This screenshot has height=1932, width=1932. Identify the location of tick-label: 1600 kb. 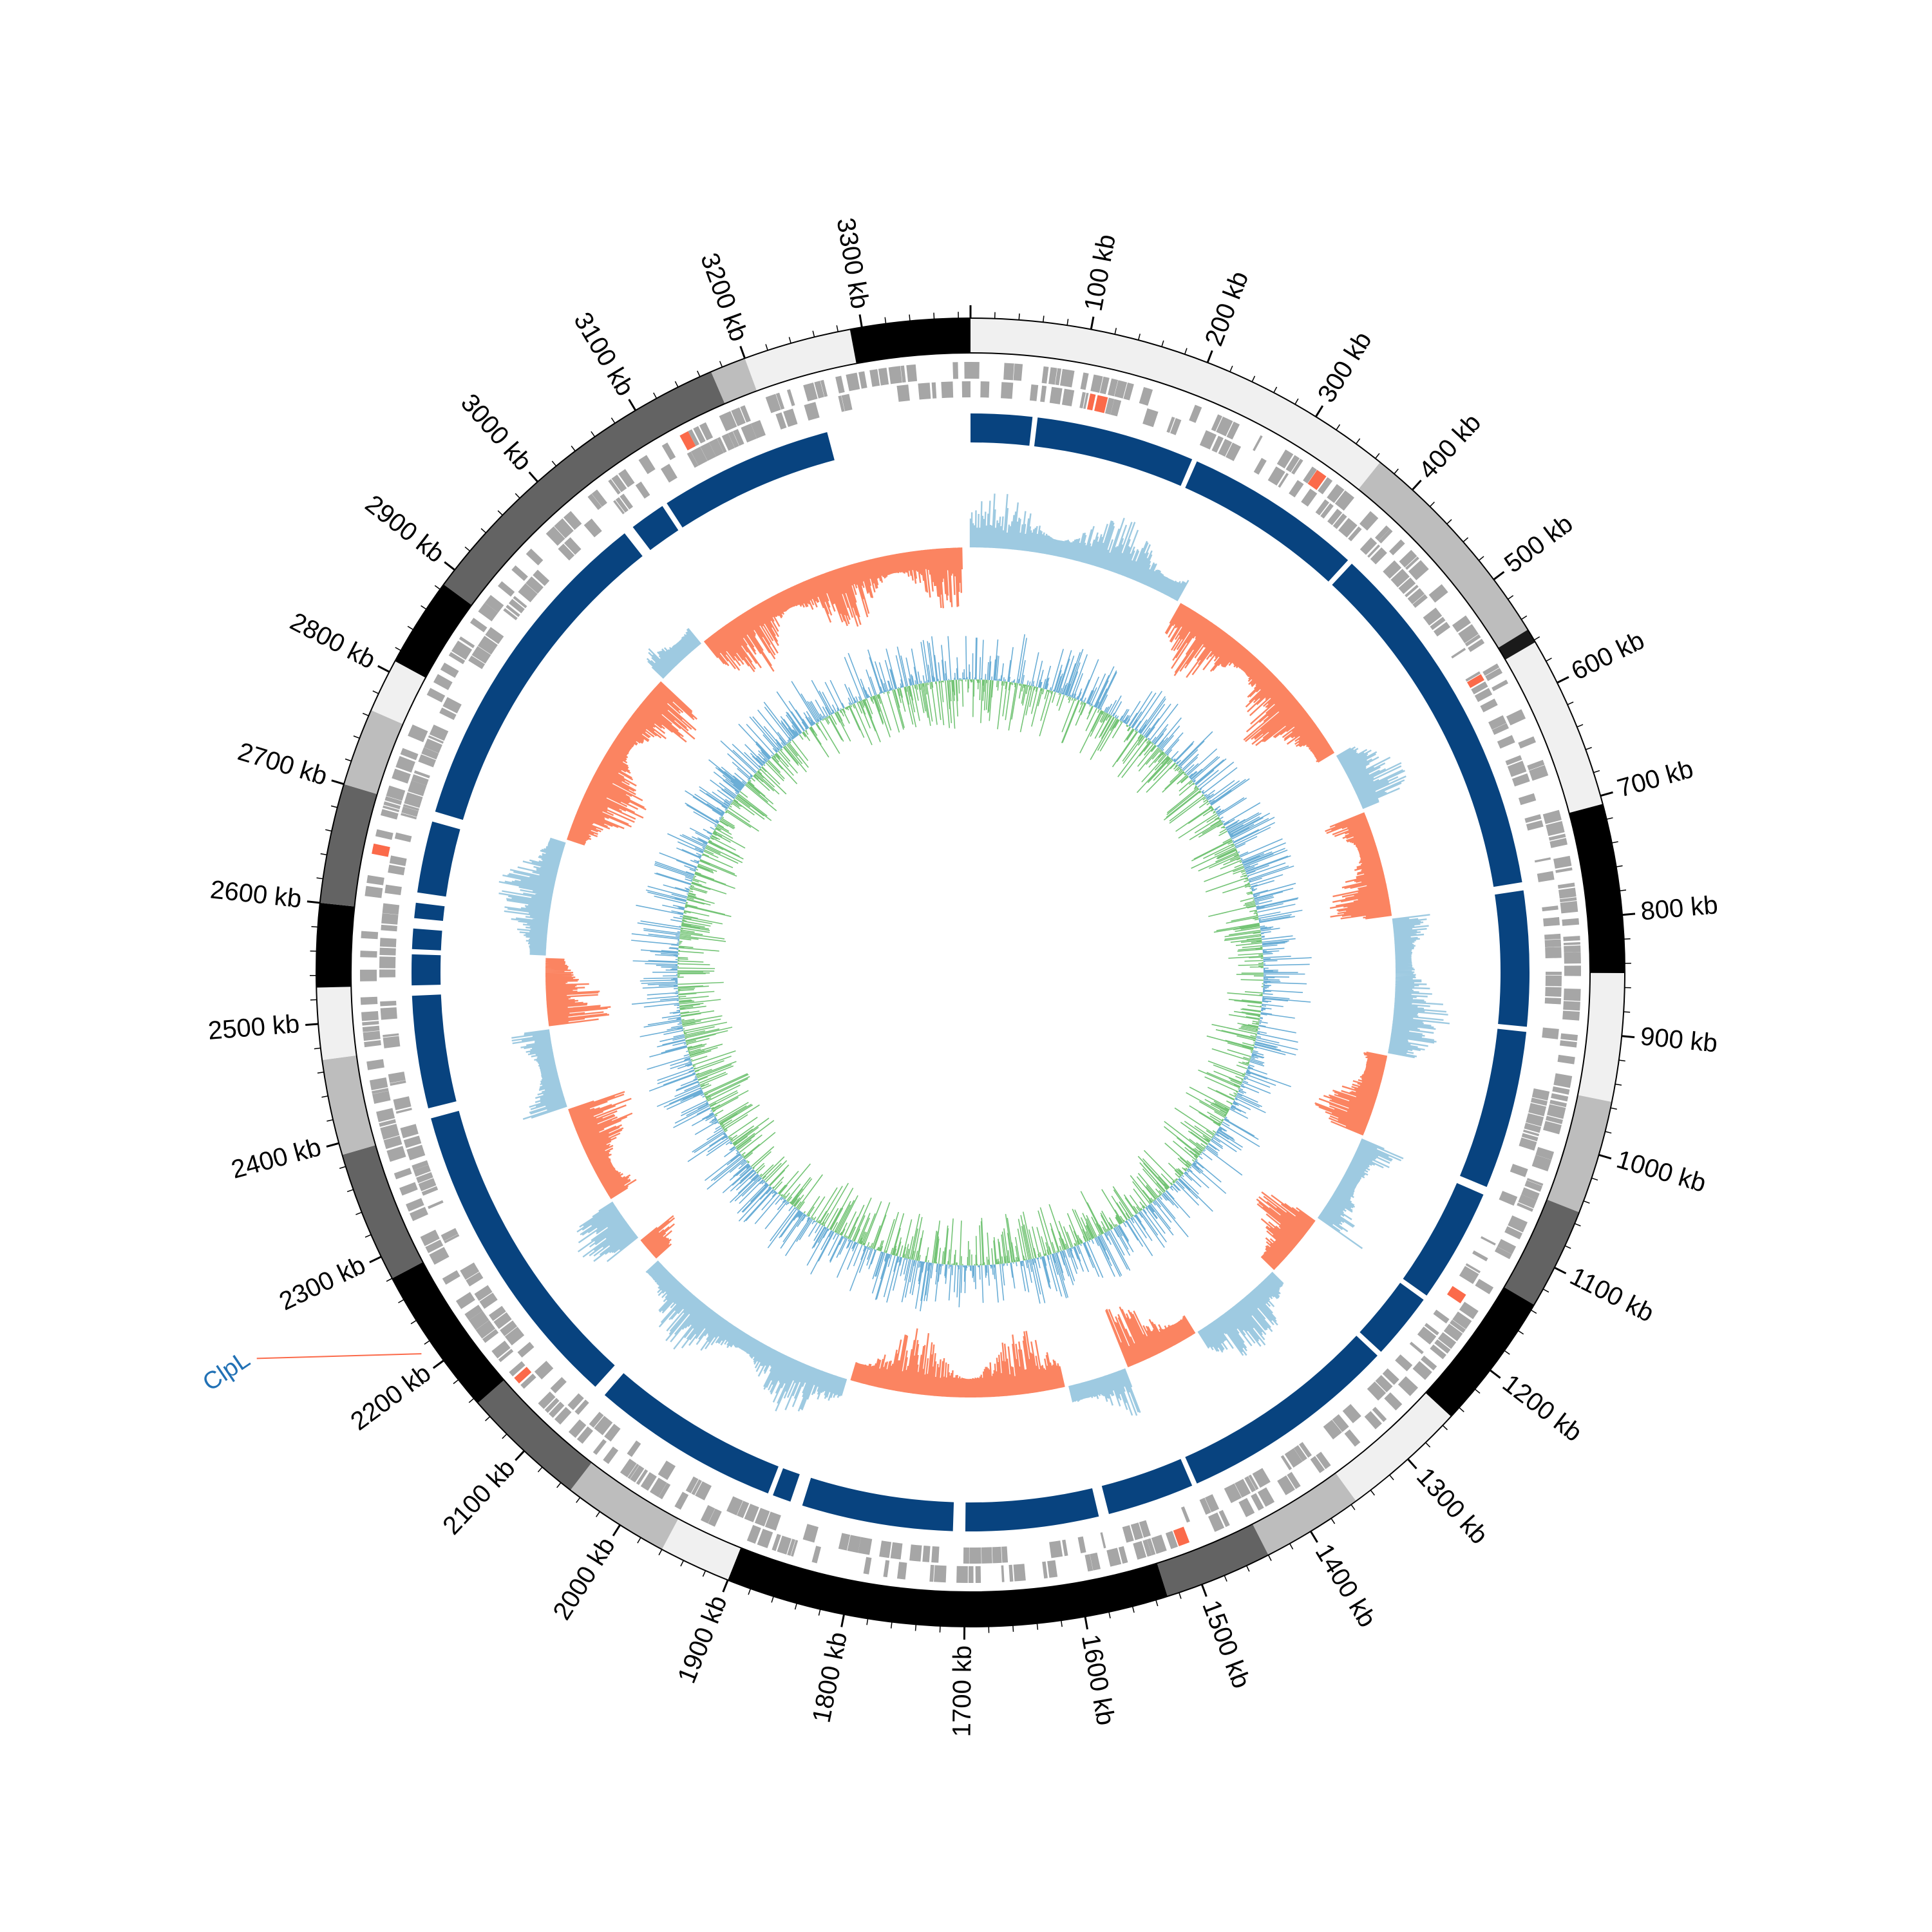
(1098, 1680).